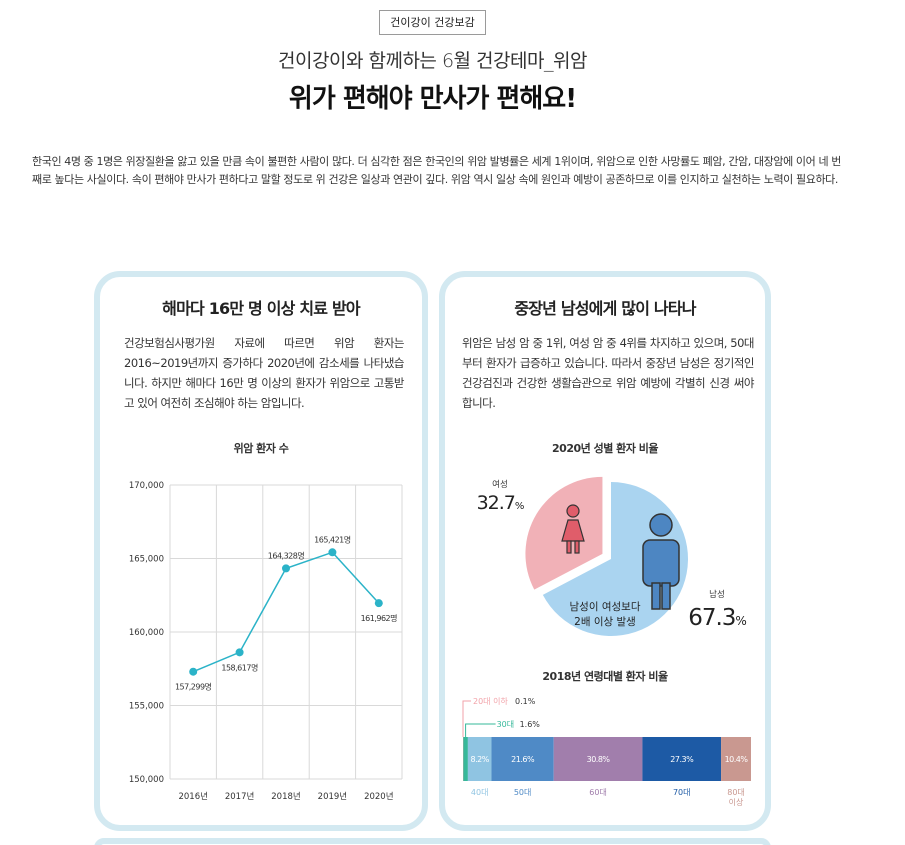 The width and height of the screenshot is (905, 845). What do you see at coordinates (605, 607) in the screenshot?
I see `pie-annotation-line1: 남성이 여성보다` at bounding box center [605, 607].